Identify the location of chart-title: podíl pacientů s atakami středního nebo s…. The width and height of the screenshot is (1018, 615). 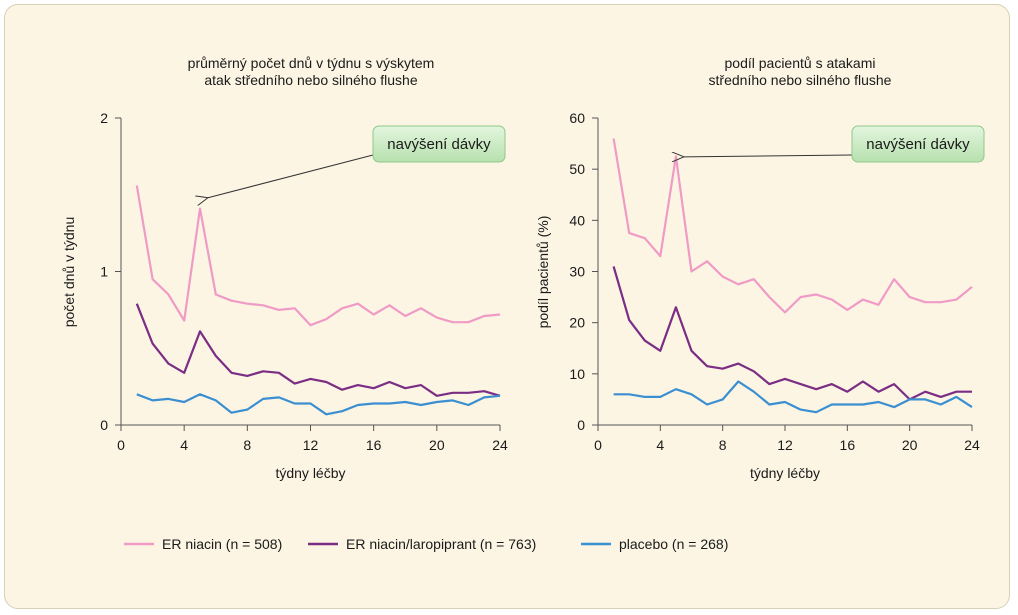
(800, 71).